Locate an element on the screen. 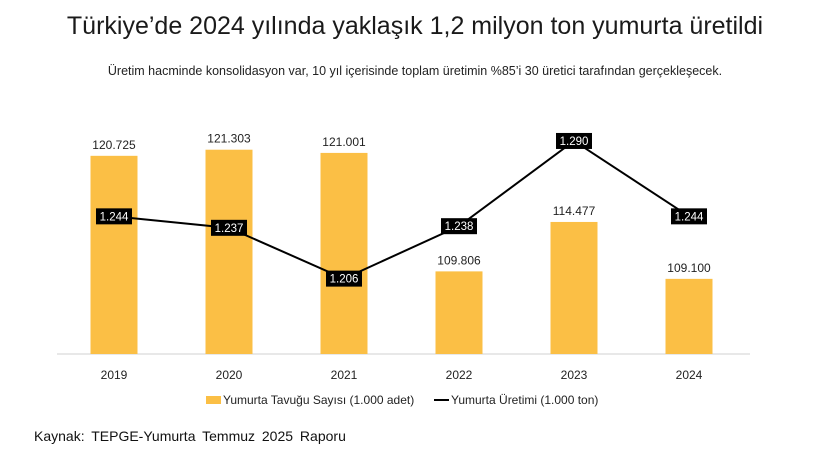 This screenshot has width=830, height=458. legend-swatch-bar is located at coordinates (213, 400).